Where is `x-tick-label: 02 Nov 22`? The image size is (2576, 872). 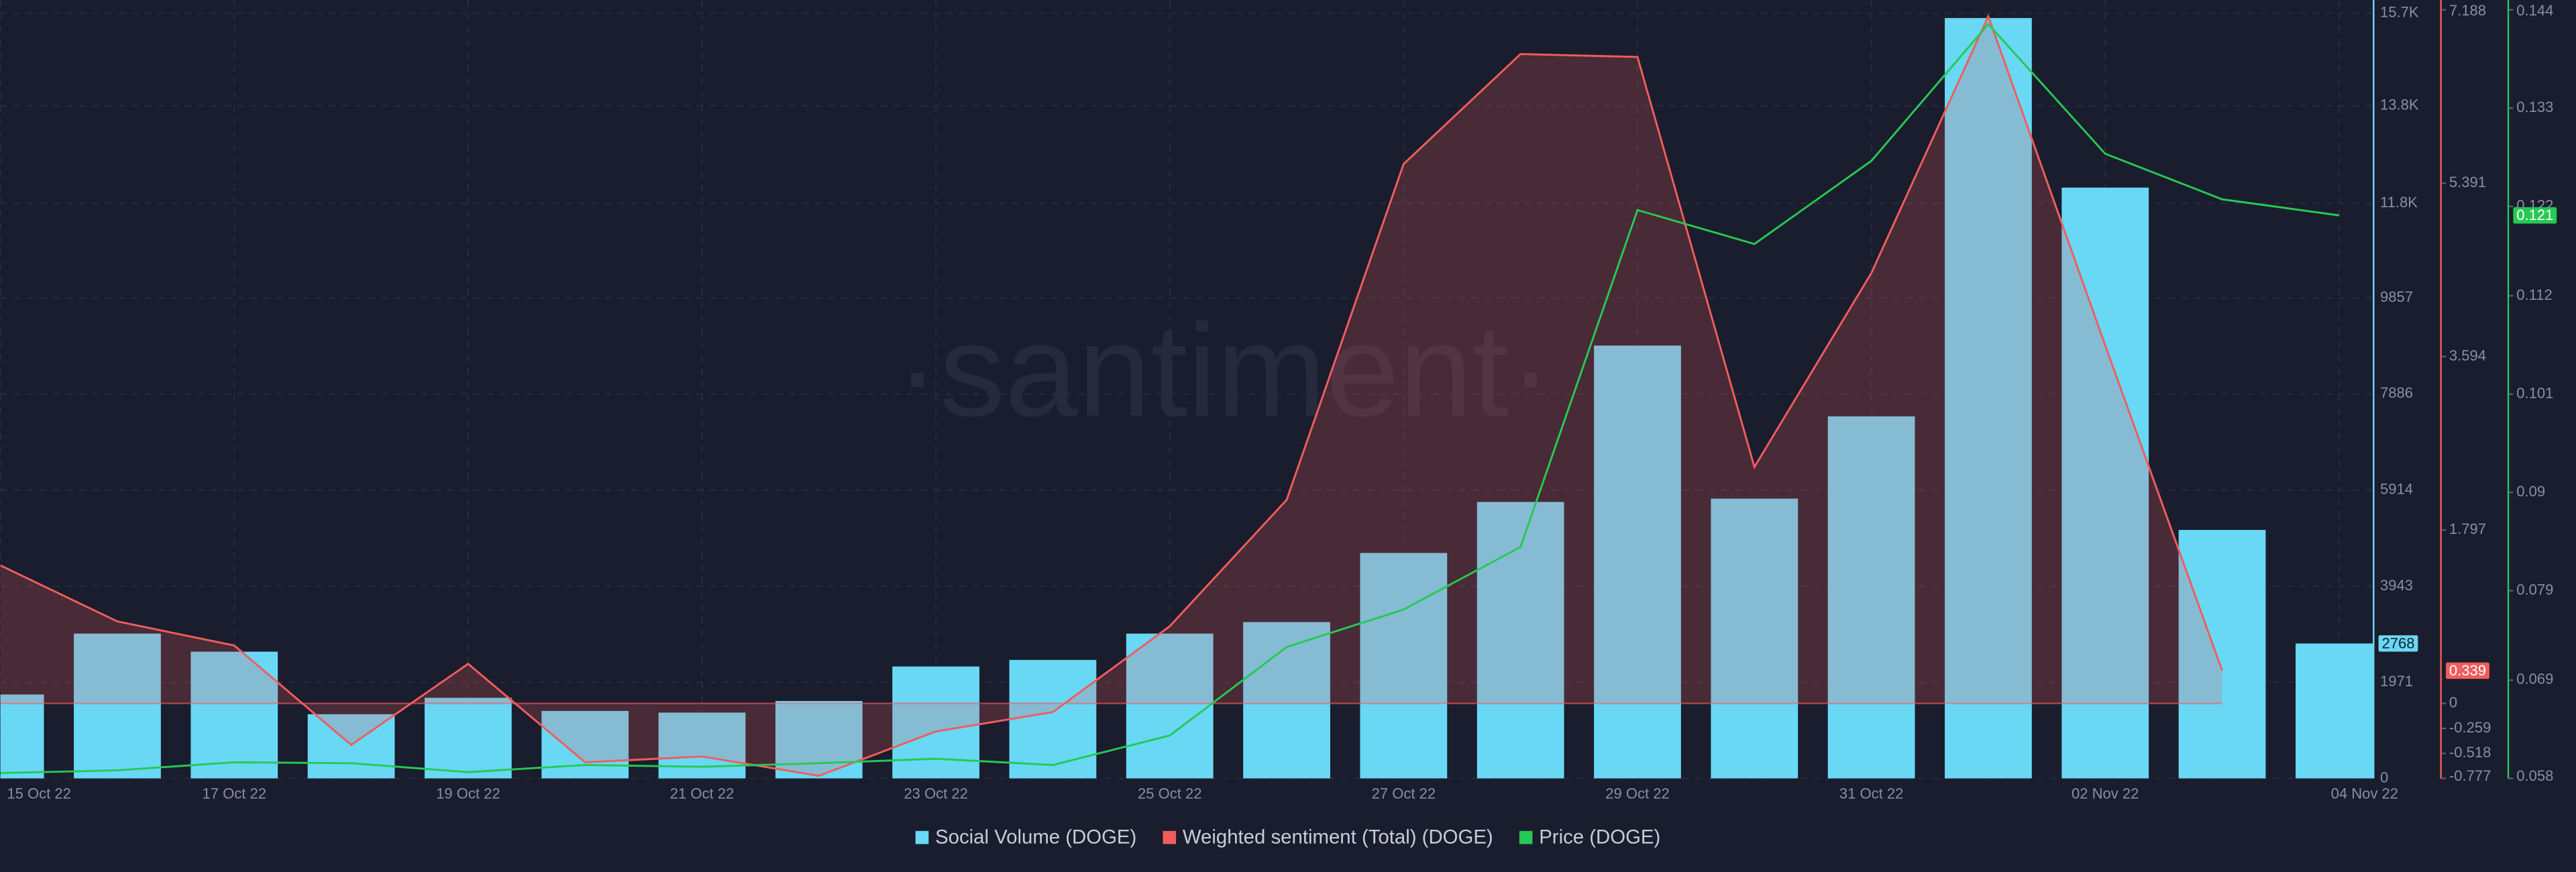 x-tick-label: 02 Nov 22 is located at coordinates (2105, 793).